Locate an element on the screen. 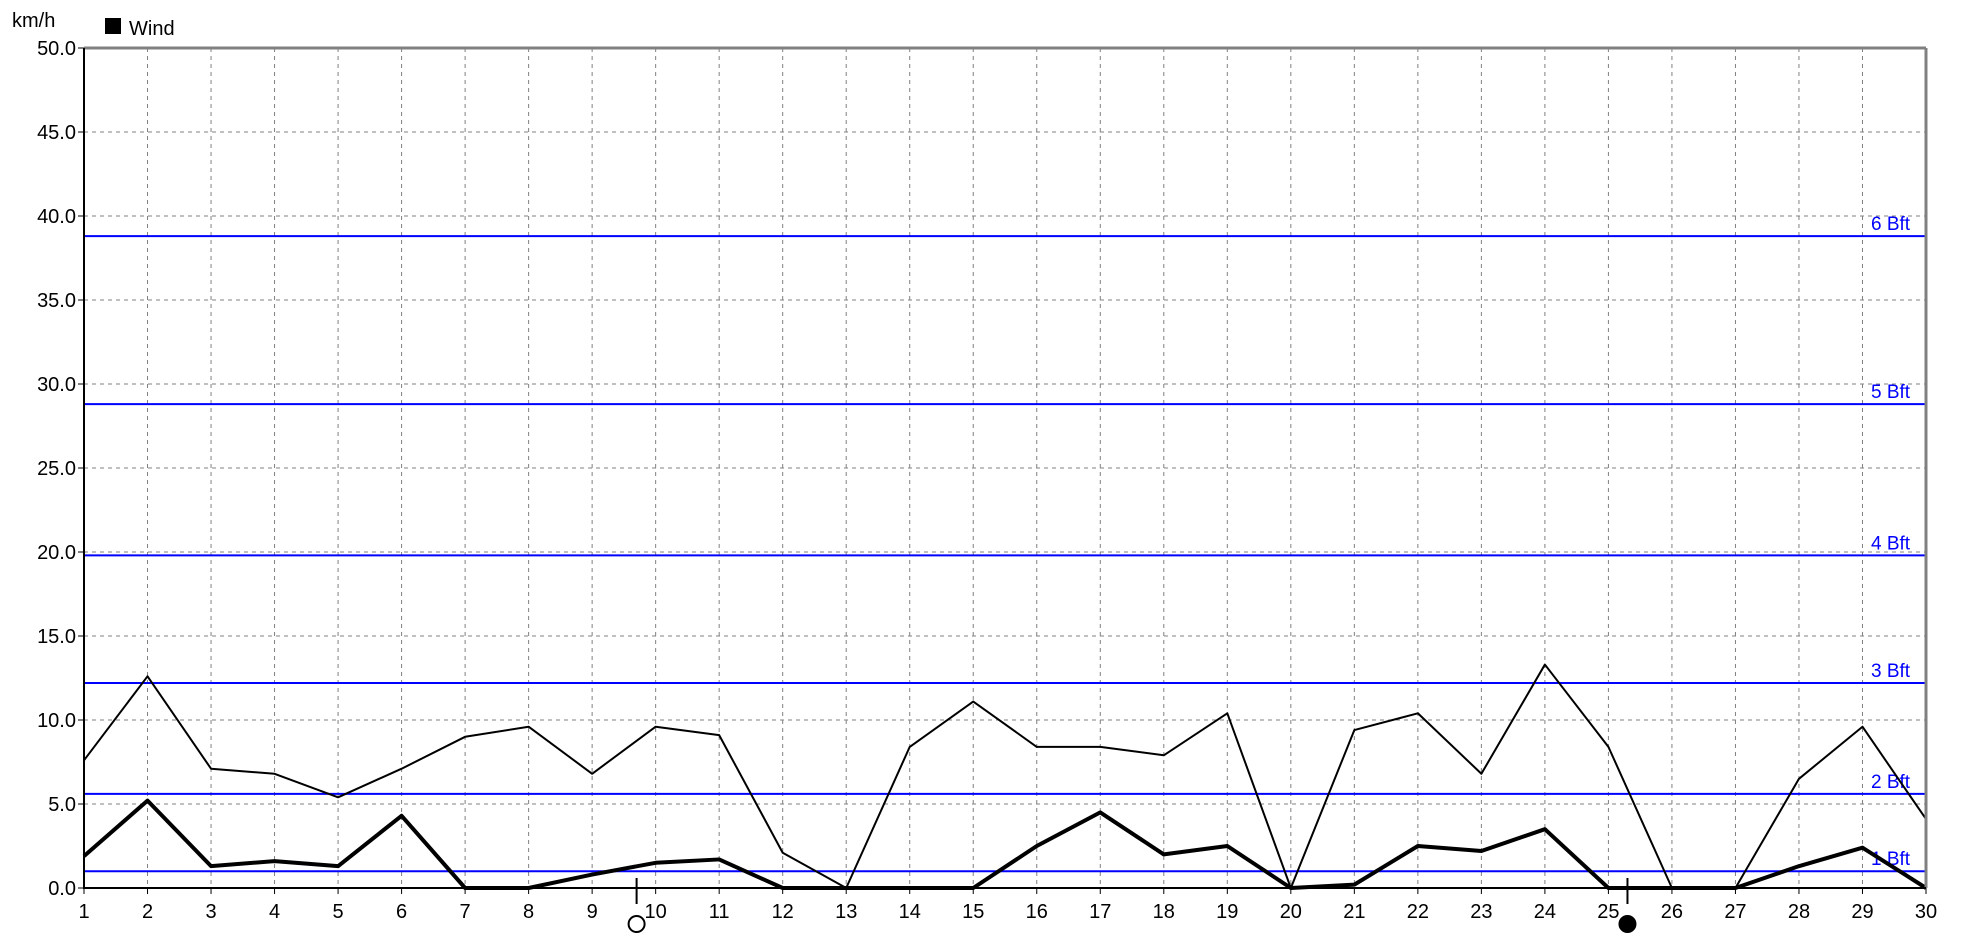  y-unit-label: km/h is located at coordinates (33, 21).